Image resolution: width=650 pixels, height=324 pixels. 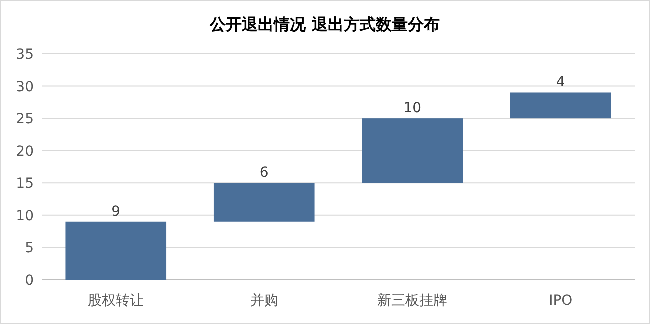 I want to click on data-label: 4, so click(x=561, y=82).